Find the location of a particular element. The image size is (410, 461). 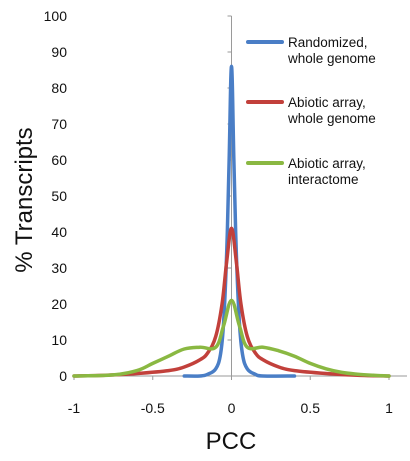

y-axis-label: % Transcripts is located at coordinates (24, 199).